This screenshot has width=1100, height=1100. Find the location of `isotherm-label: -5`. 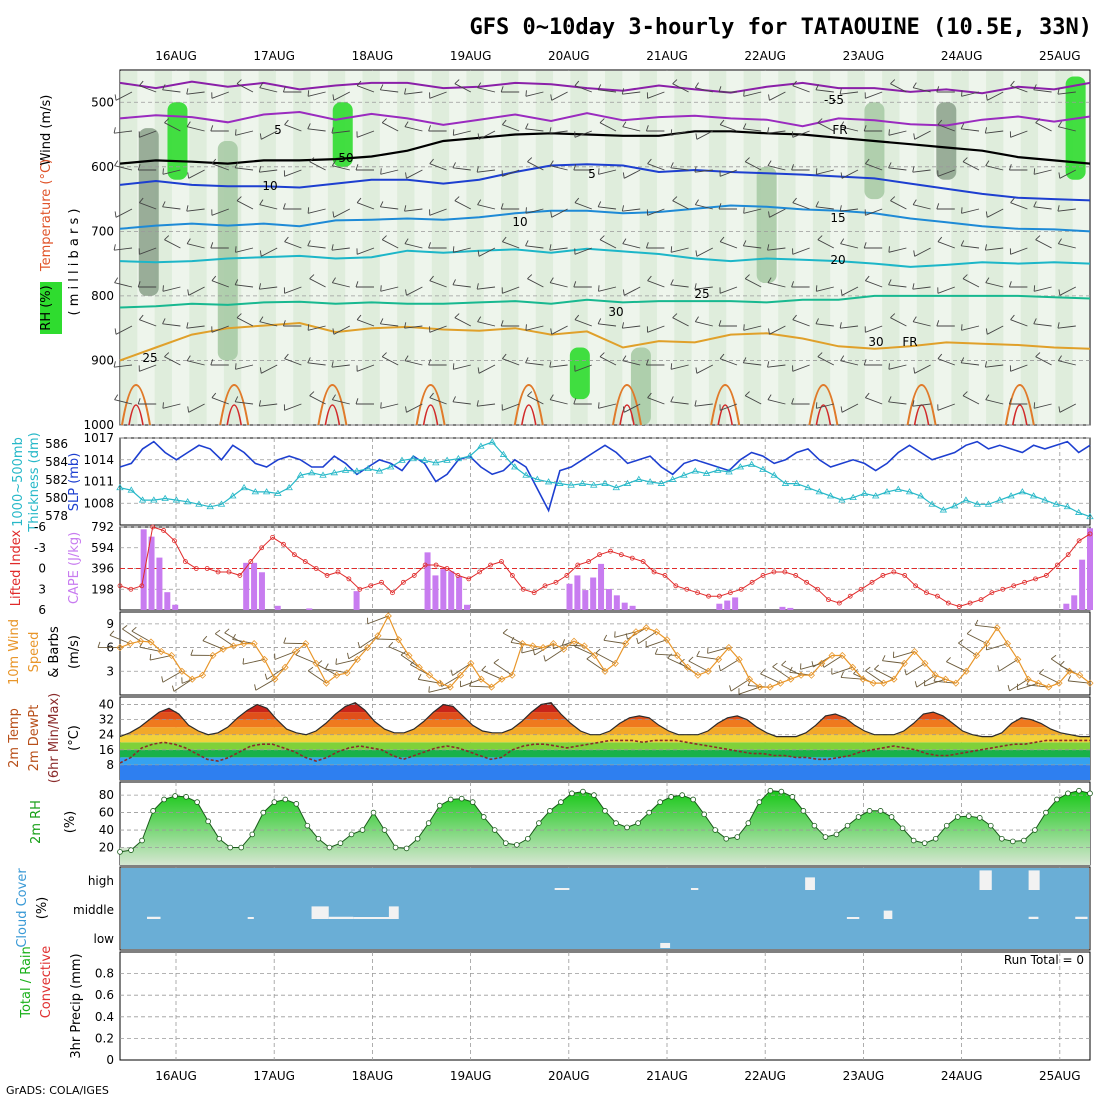

isotherm-label: -5 is located at coordinates (830, 100).